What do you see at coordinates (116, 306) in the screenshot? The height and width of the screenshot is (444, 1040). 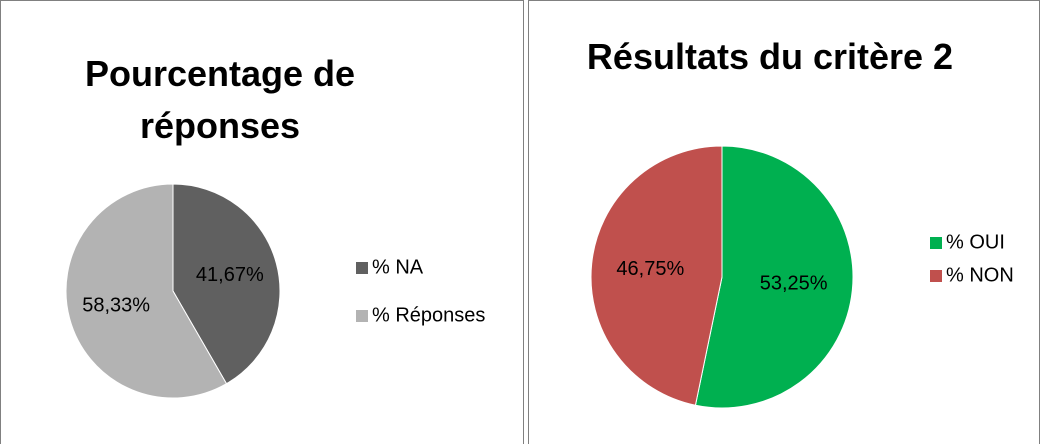 I see `data-label: 58,33%` at bounding box center [116, 306].